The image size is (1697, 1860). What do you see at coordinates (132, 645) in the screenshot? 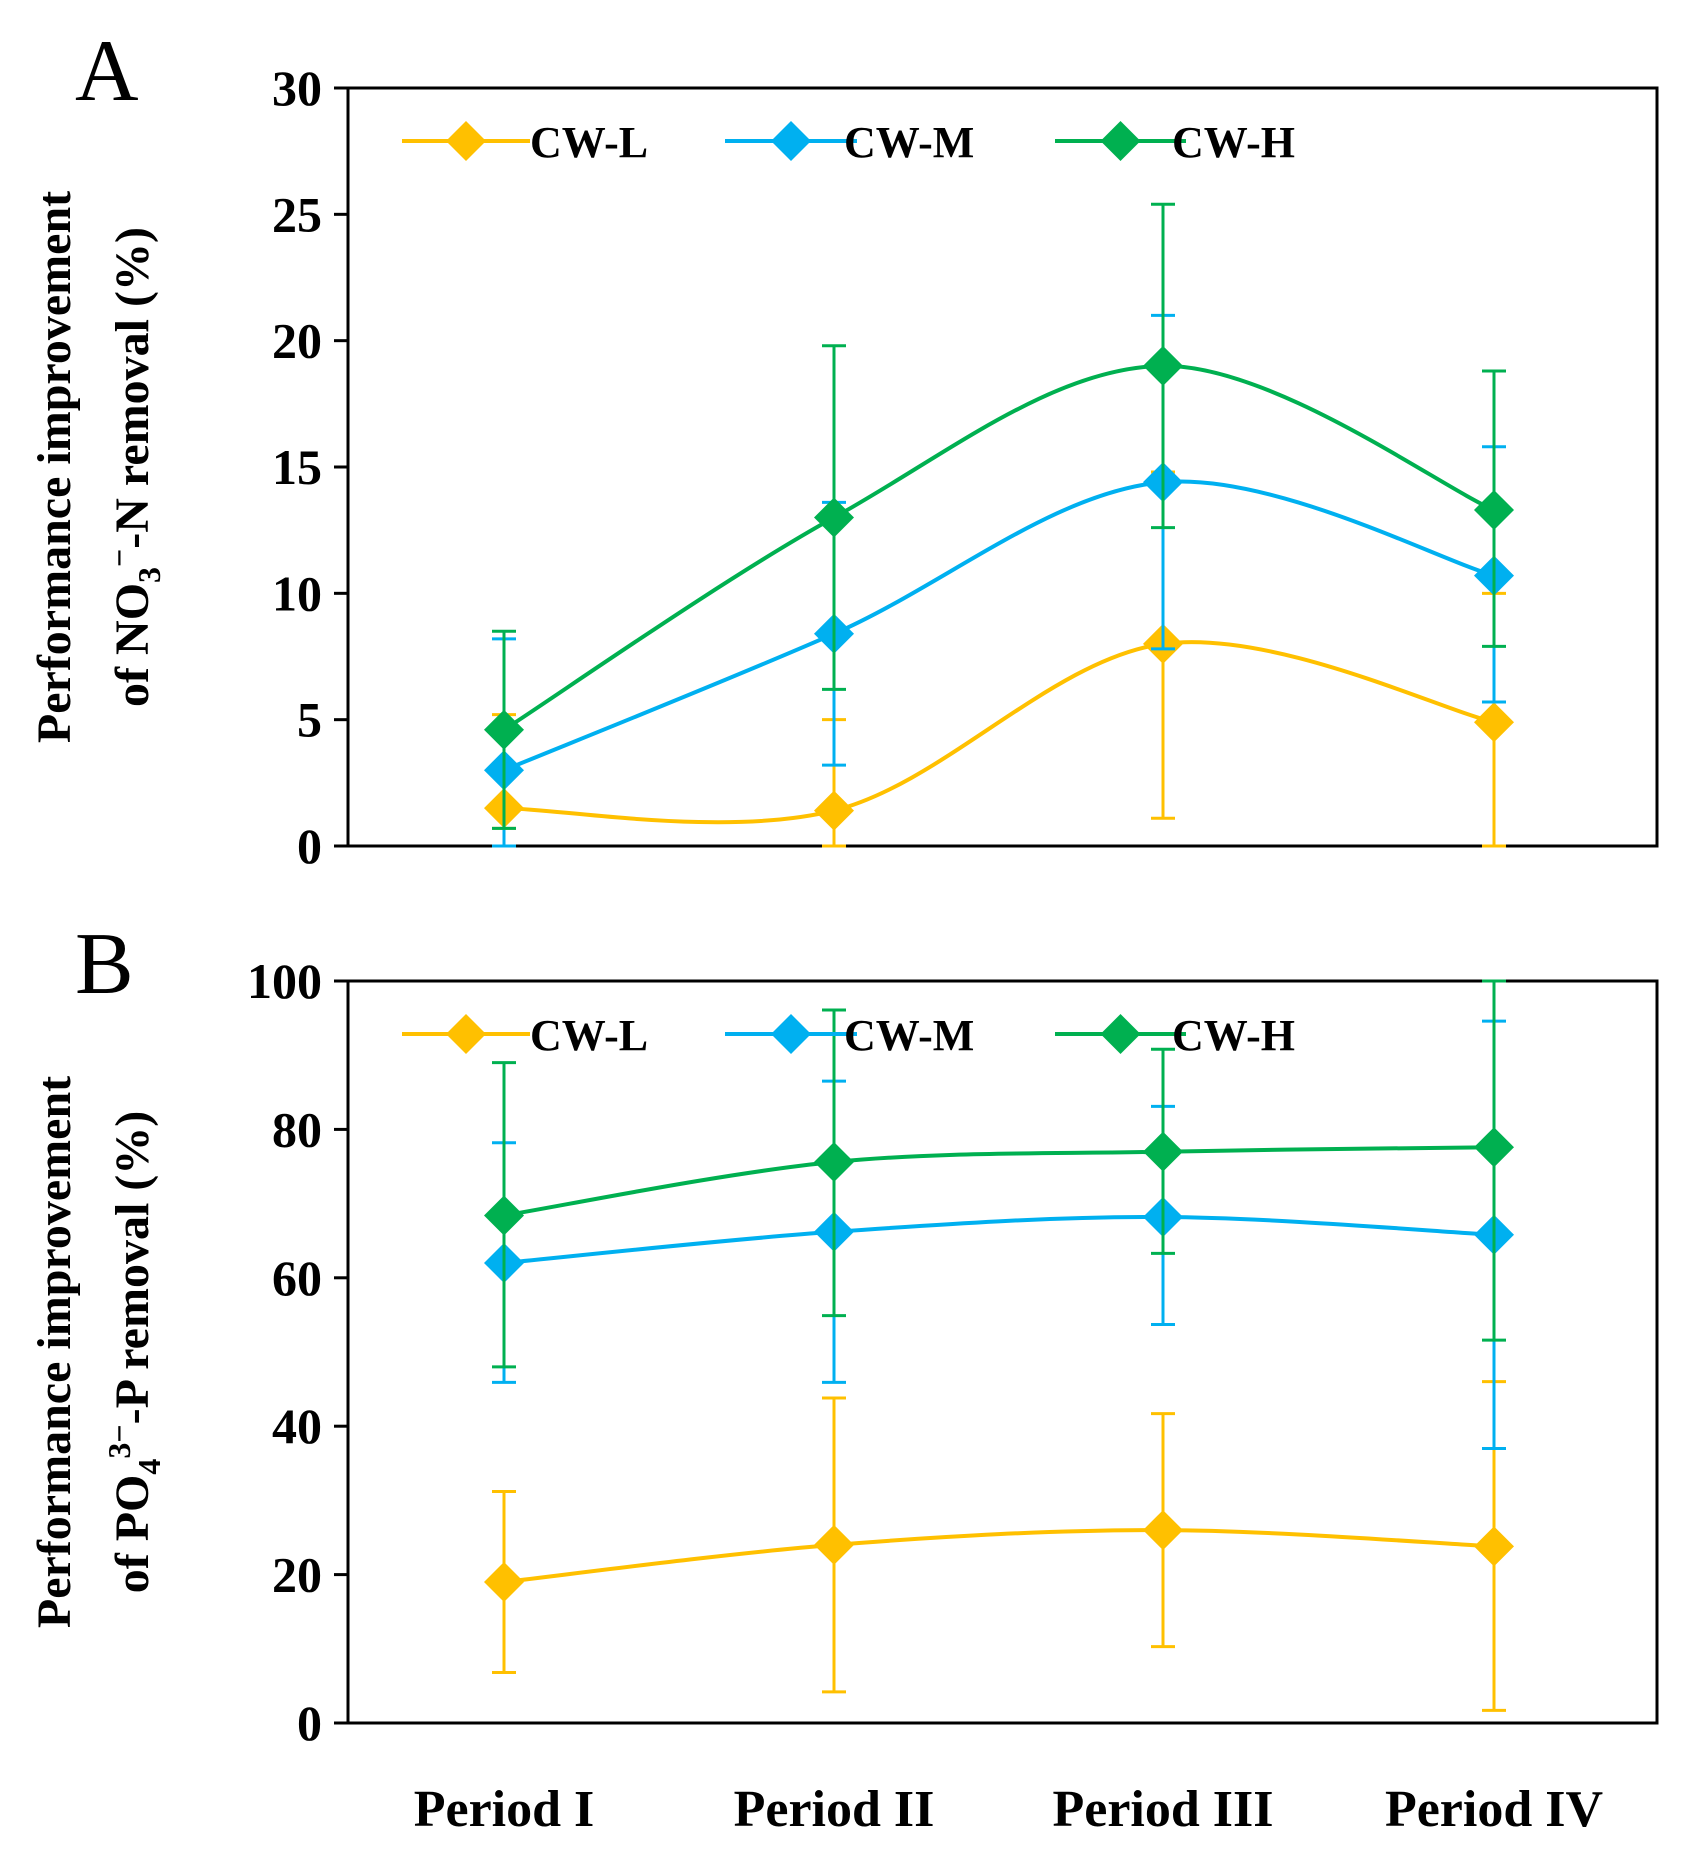
I see `y-axis-title-prefix: of NO` at bounding box center [132, 645].